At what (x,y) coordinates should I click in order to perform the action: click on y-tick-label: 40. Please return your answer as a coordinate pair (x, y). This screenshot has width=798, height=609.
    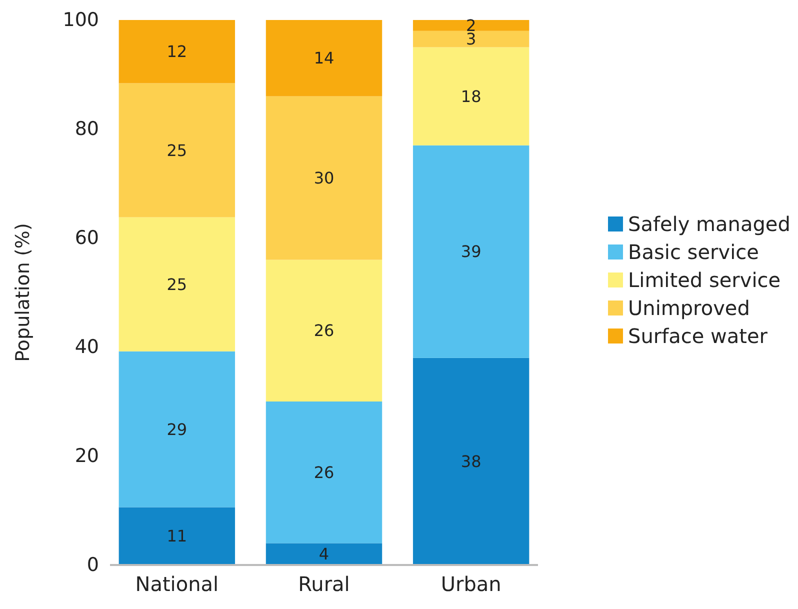
    Looking at the image, I should click on (86, 347).